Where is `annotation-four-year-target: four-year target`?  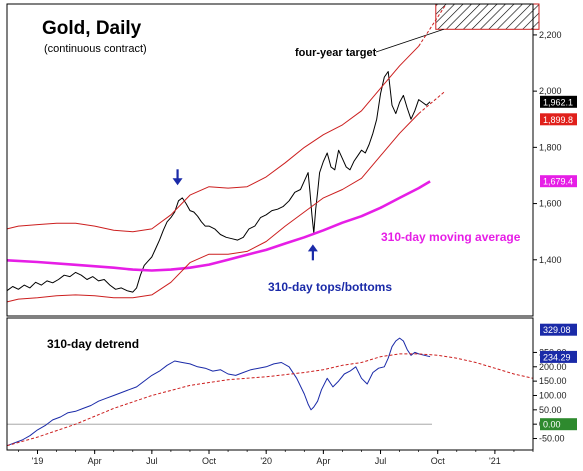 annotation-four-year-target: four-year target is located at coordinates (336, 53).